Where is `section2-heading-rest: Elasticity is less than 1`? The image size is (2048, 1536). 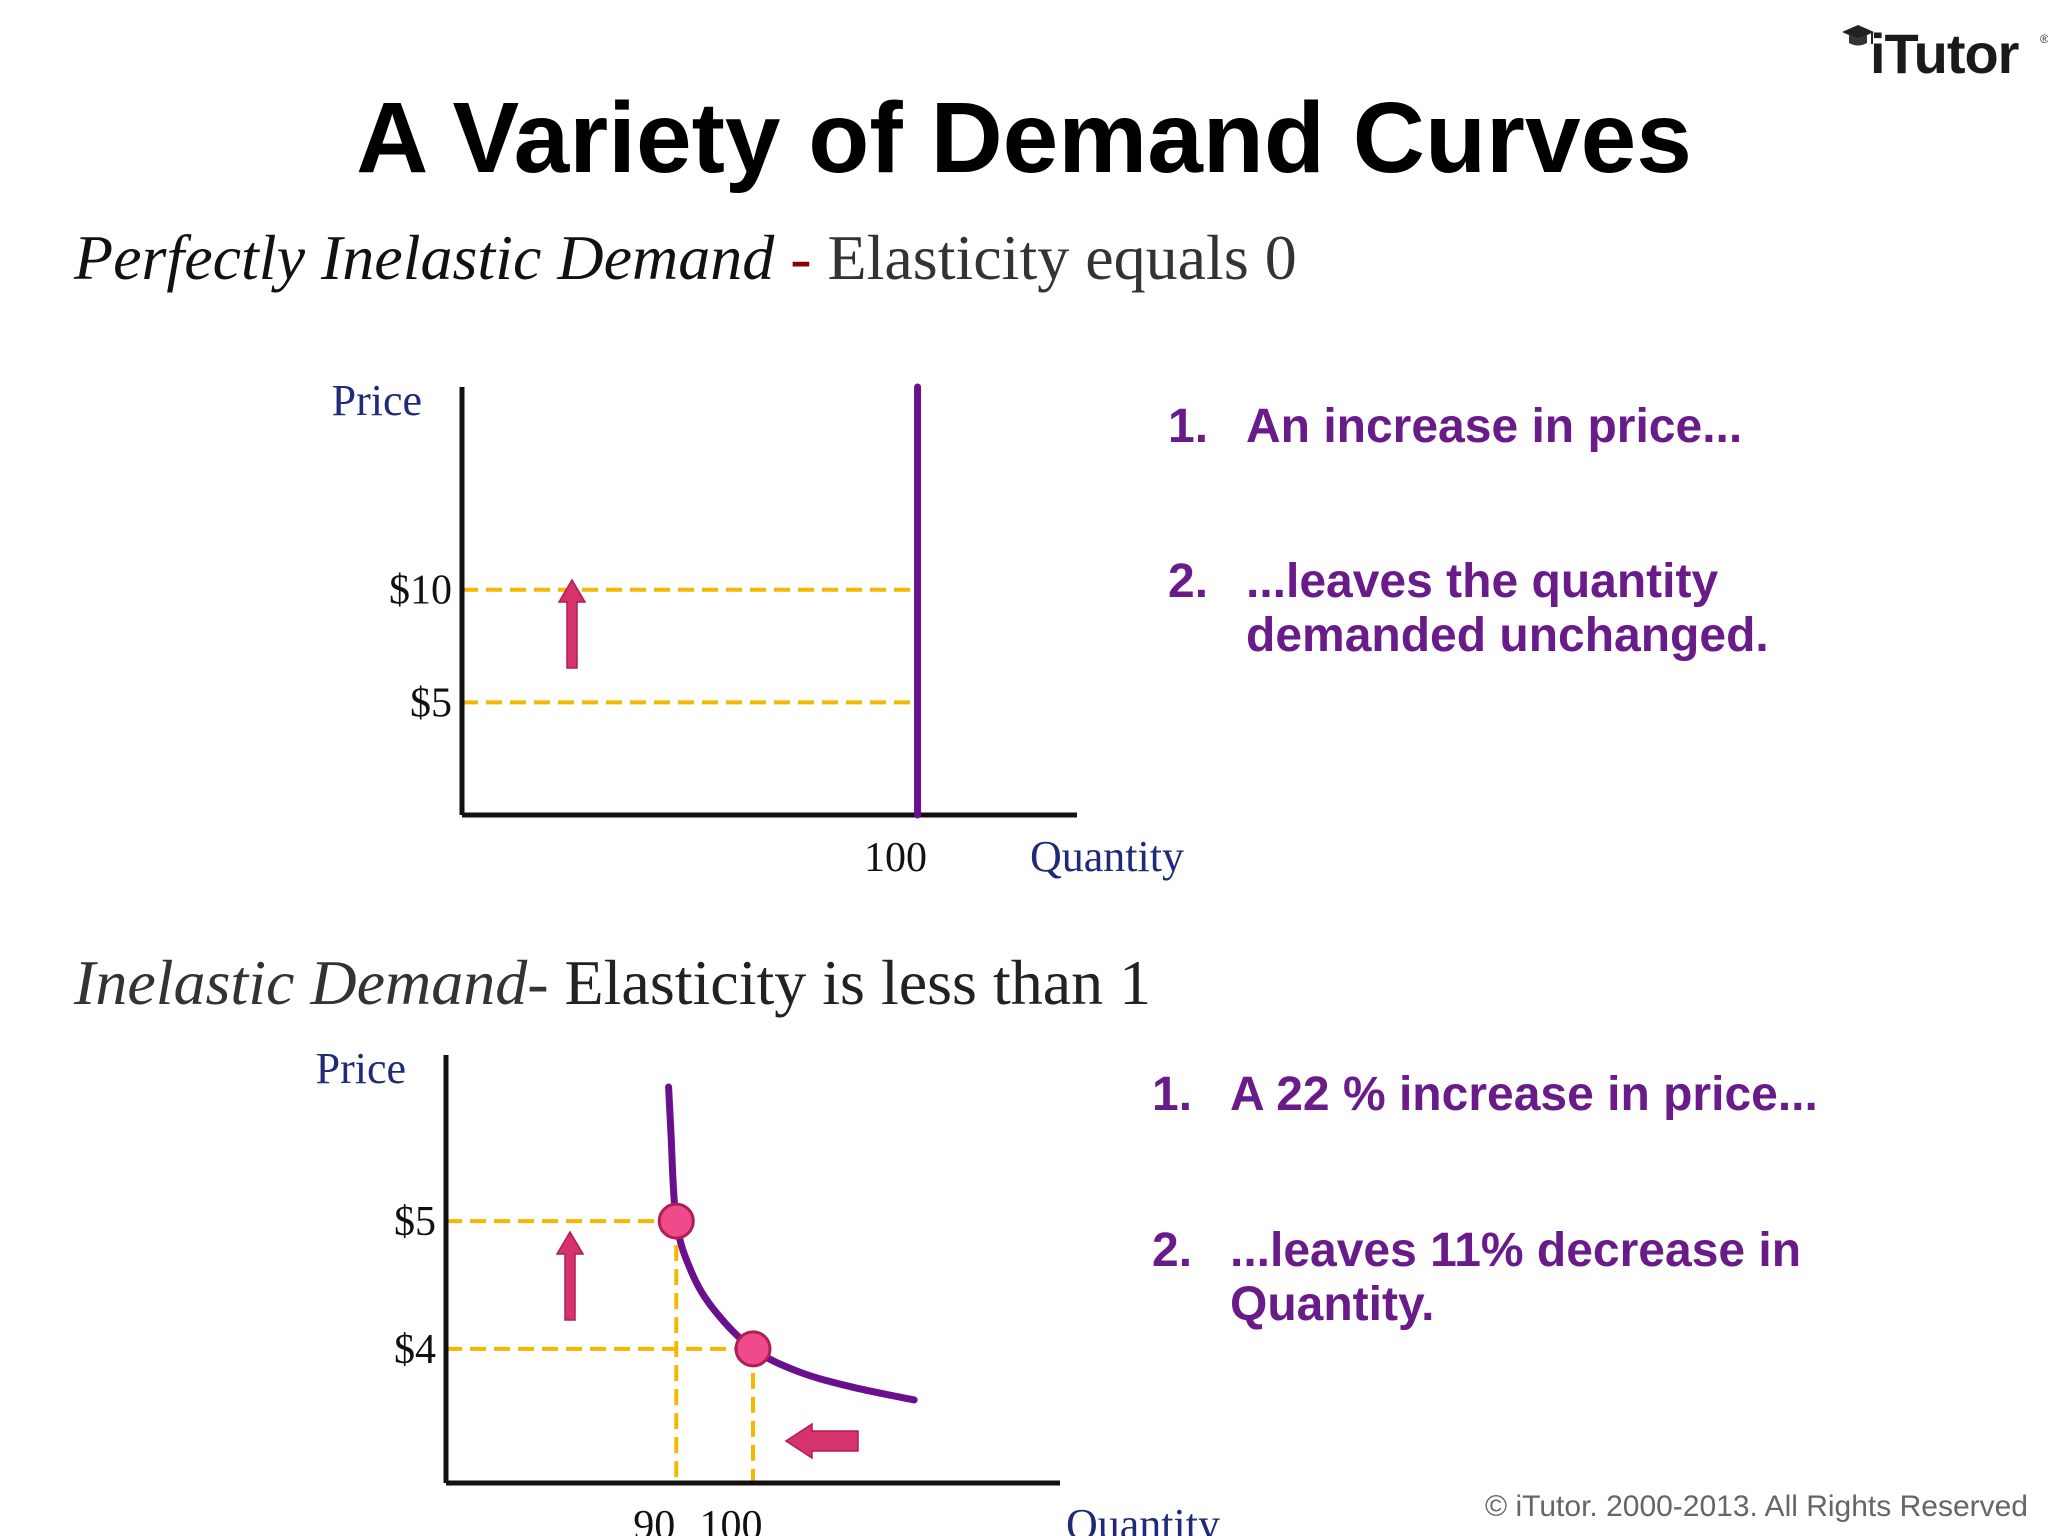 section2-heading-rest: Elasticity is less than 1 is located at coordinates (858, 982).